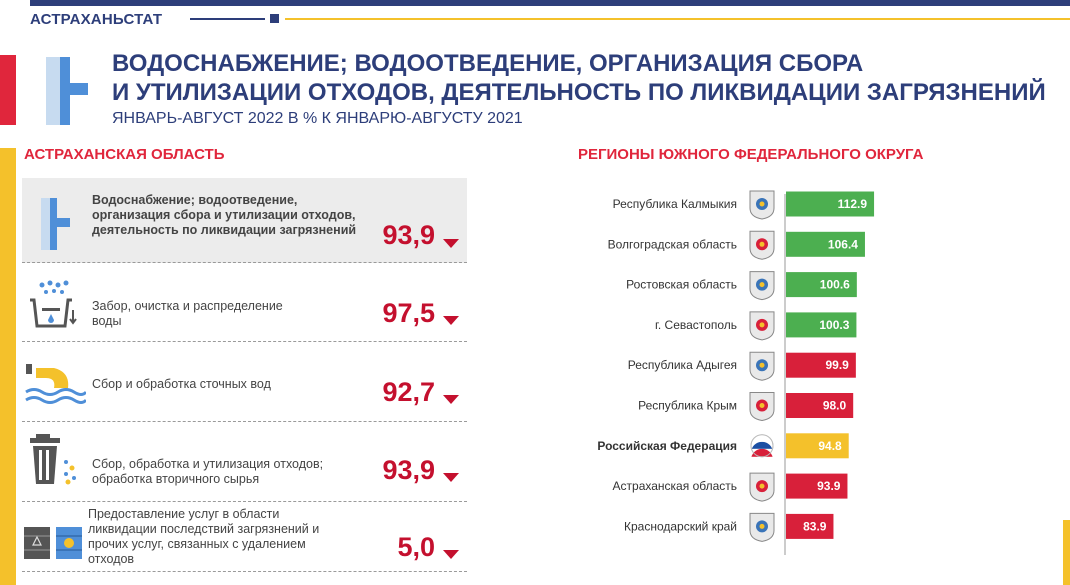 The image size is (1070, 585). What do you see at coordinates (408, 313) in the screenshot?
I see `indicator-value: 97,5` at bounding box center [408, 313].